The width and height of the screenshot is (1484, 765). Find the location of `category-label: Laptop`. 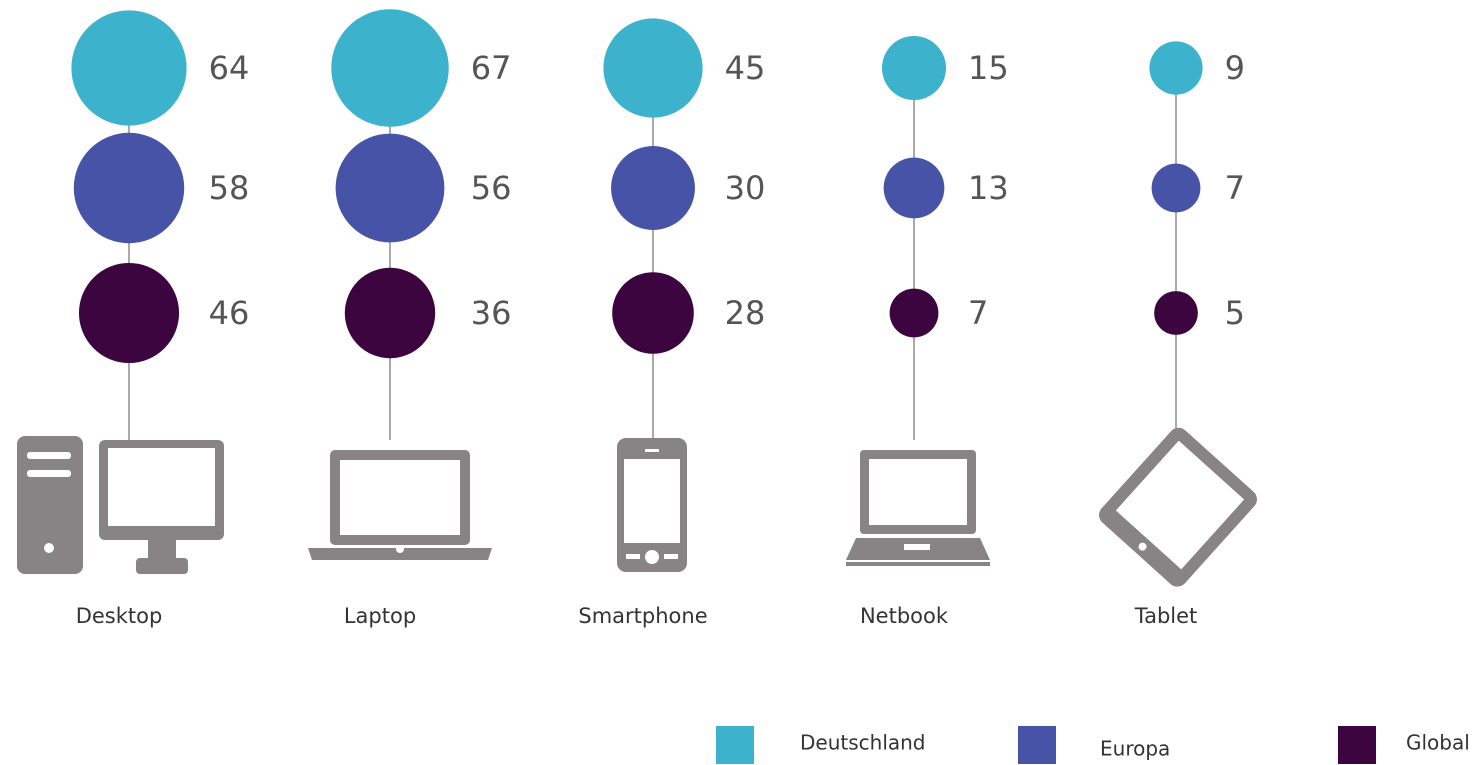

category-label: Laptop is located at coordinates (380, 616).